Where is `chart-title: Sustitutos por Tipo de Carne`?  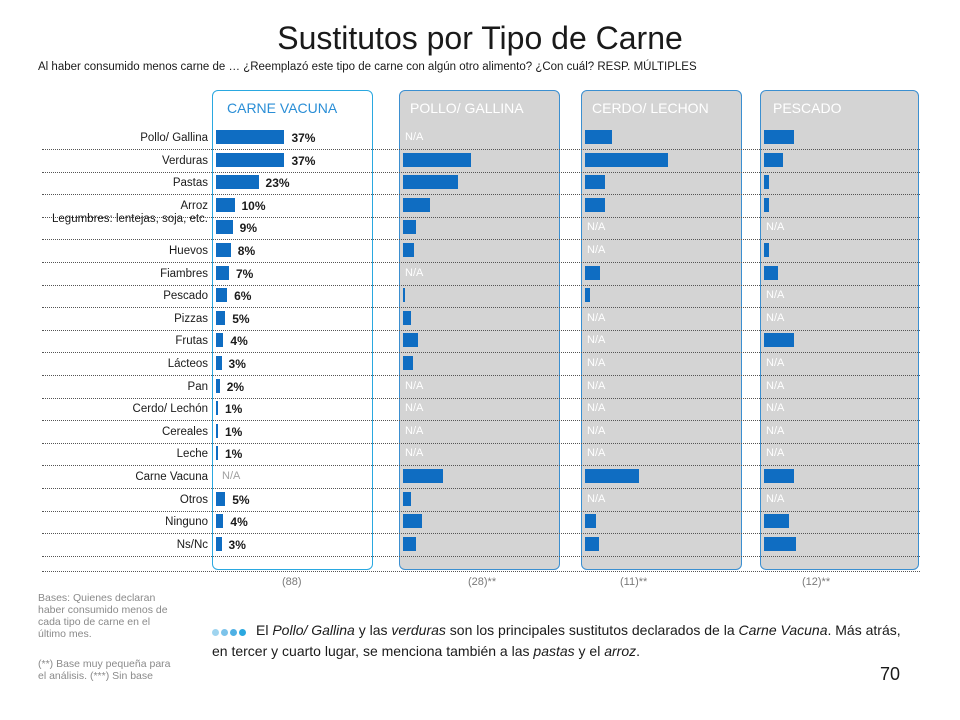 chart-title: Sustitutos por Tipo de Carne is located at coordinates (480, 38).